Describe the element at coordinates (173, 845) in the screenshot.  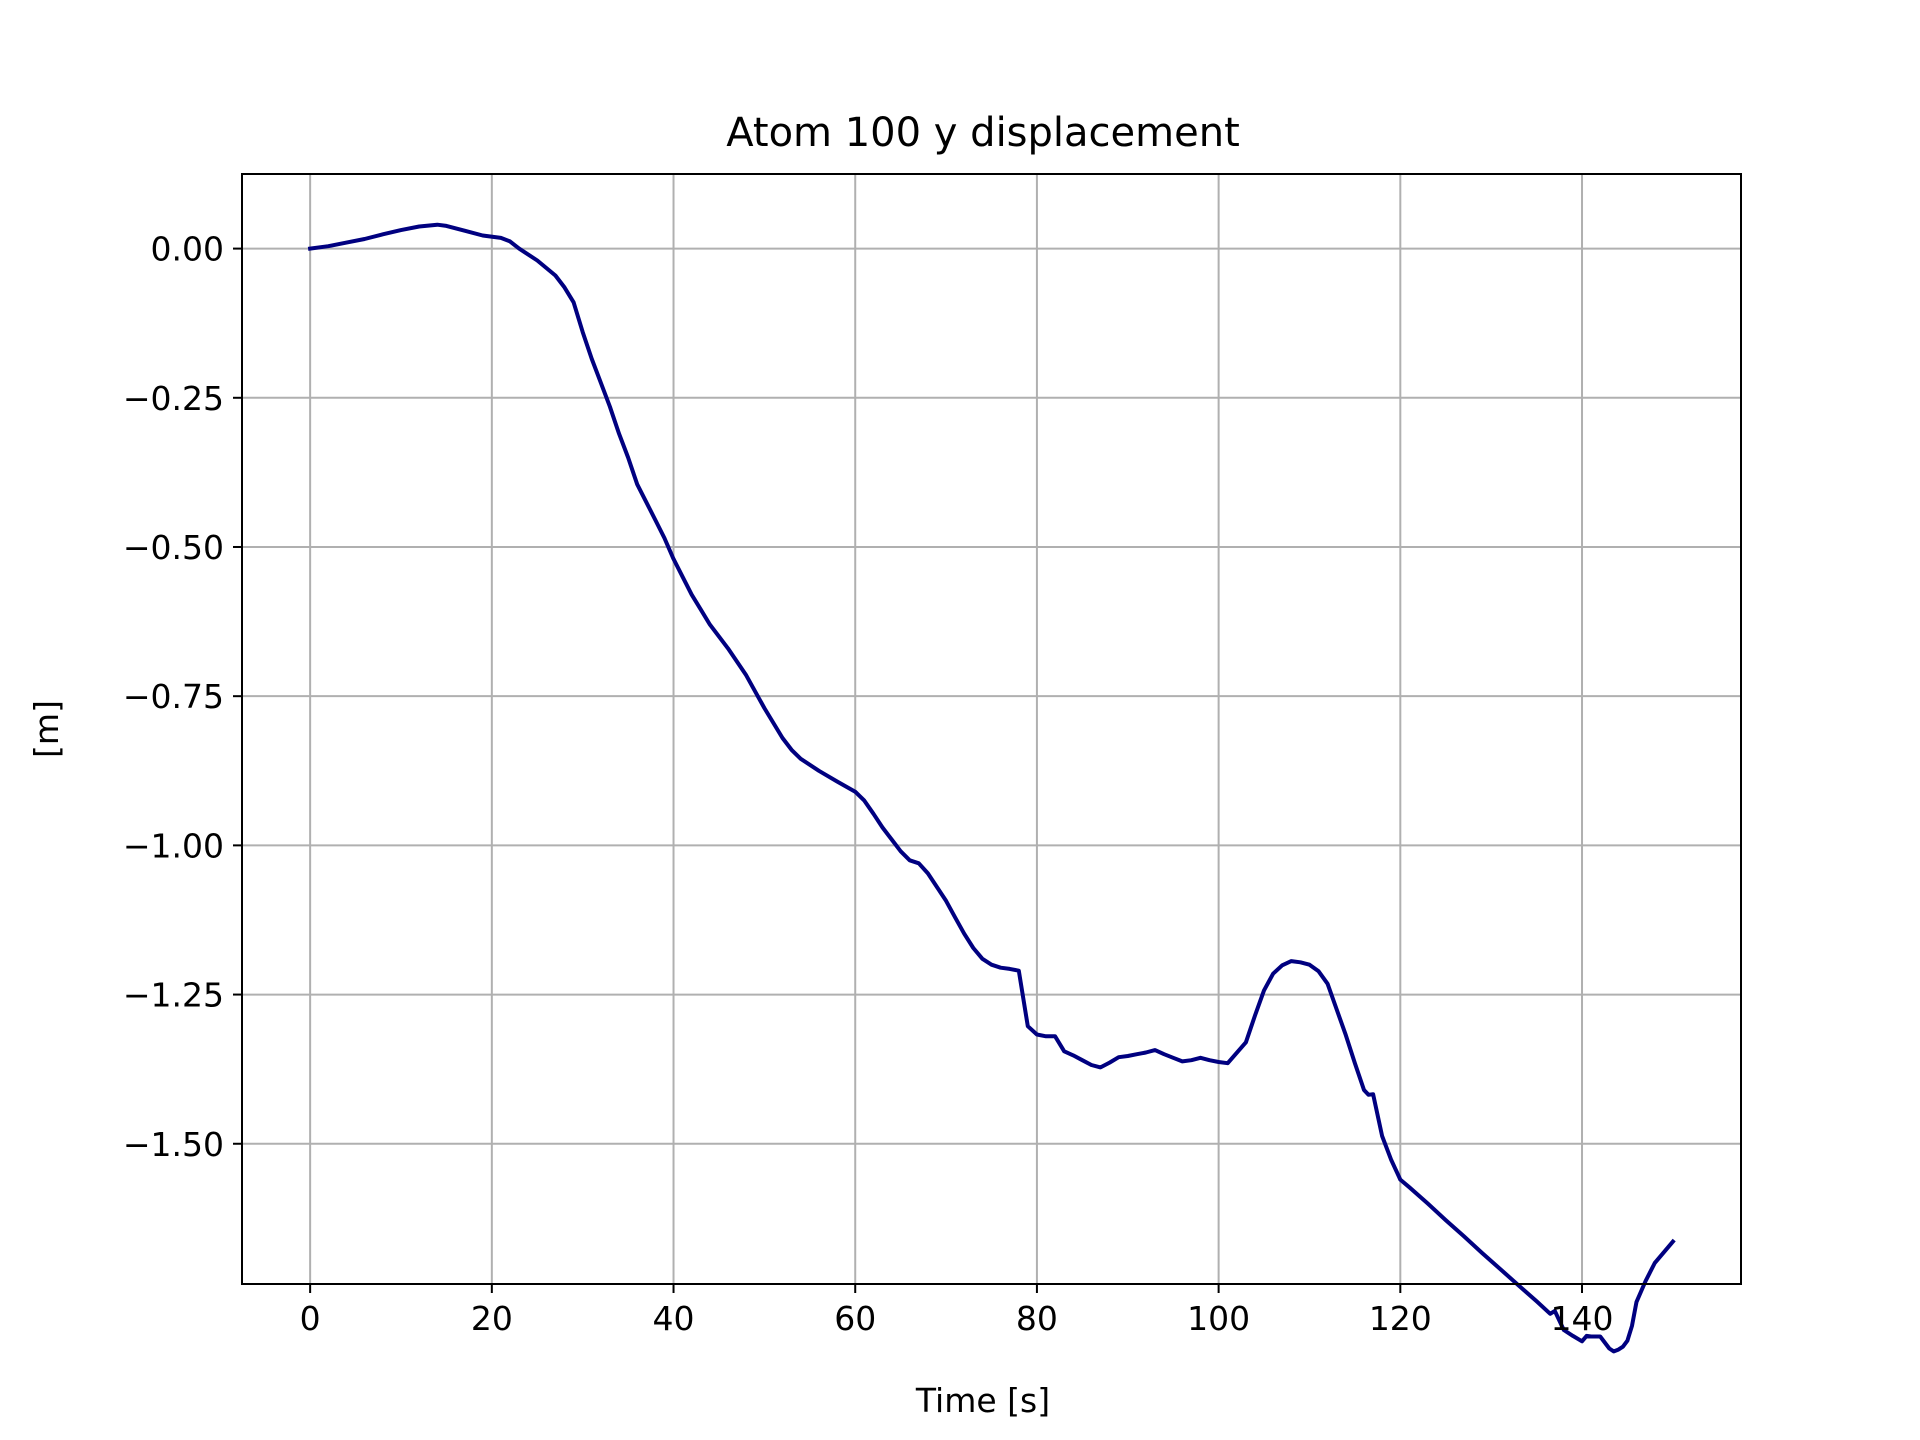
I see `y-tick-label: −1.00` at that location.